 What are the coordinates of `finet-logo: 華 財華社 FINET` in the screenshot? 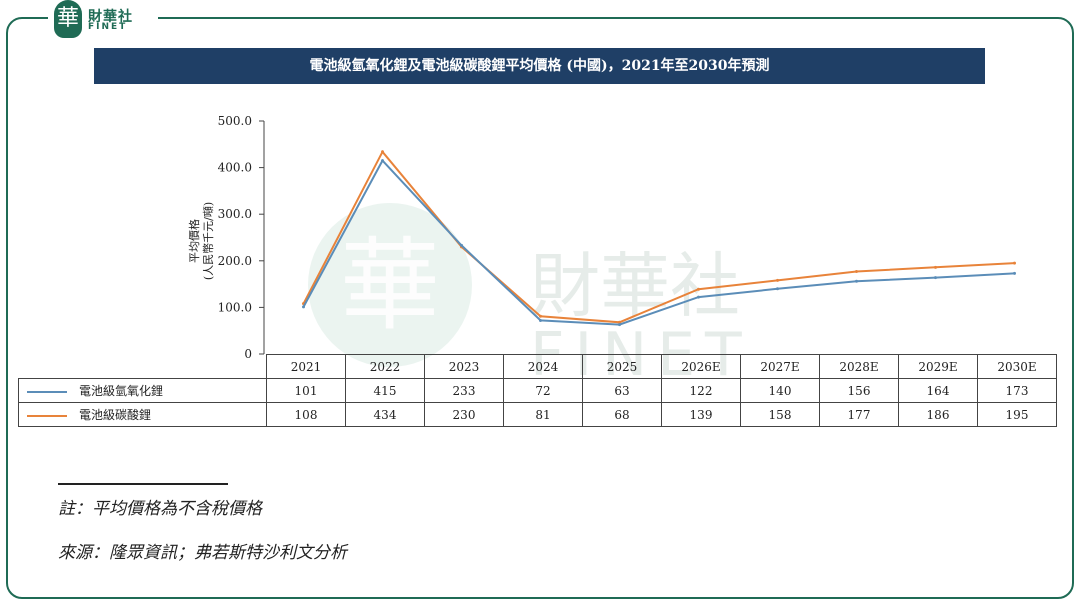 It's located at (103, 20).